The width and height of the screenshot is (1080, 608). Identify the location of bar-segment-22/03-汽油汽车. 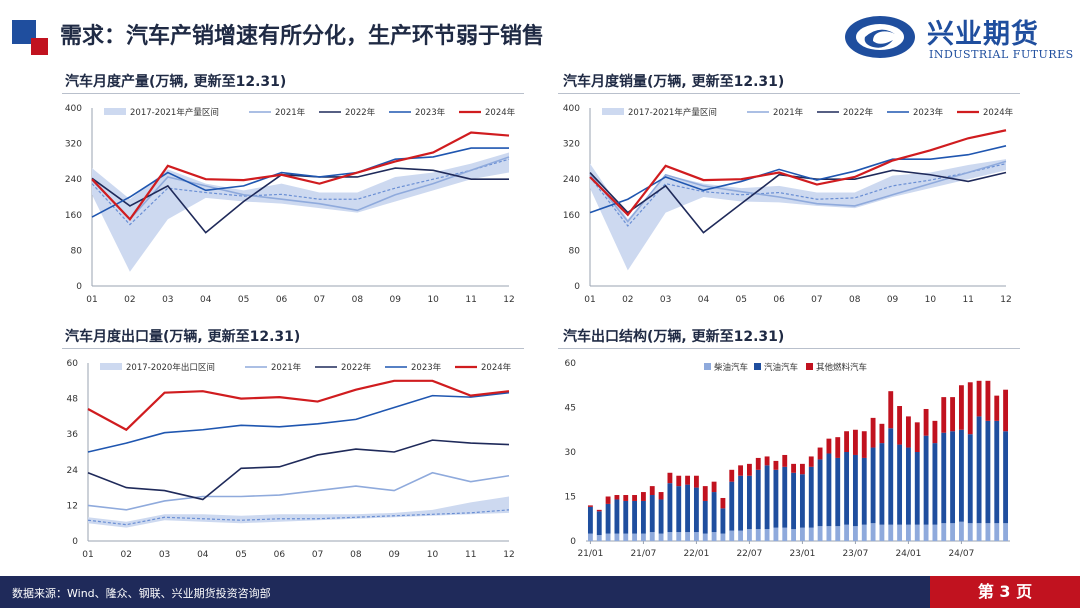
(714, 512).